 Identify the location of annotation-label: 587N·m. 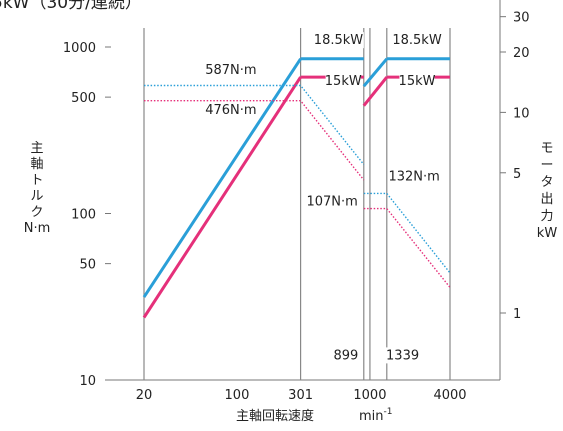
(230, 70).